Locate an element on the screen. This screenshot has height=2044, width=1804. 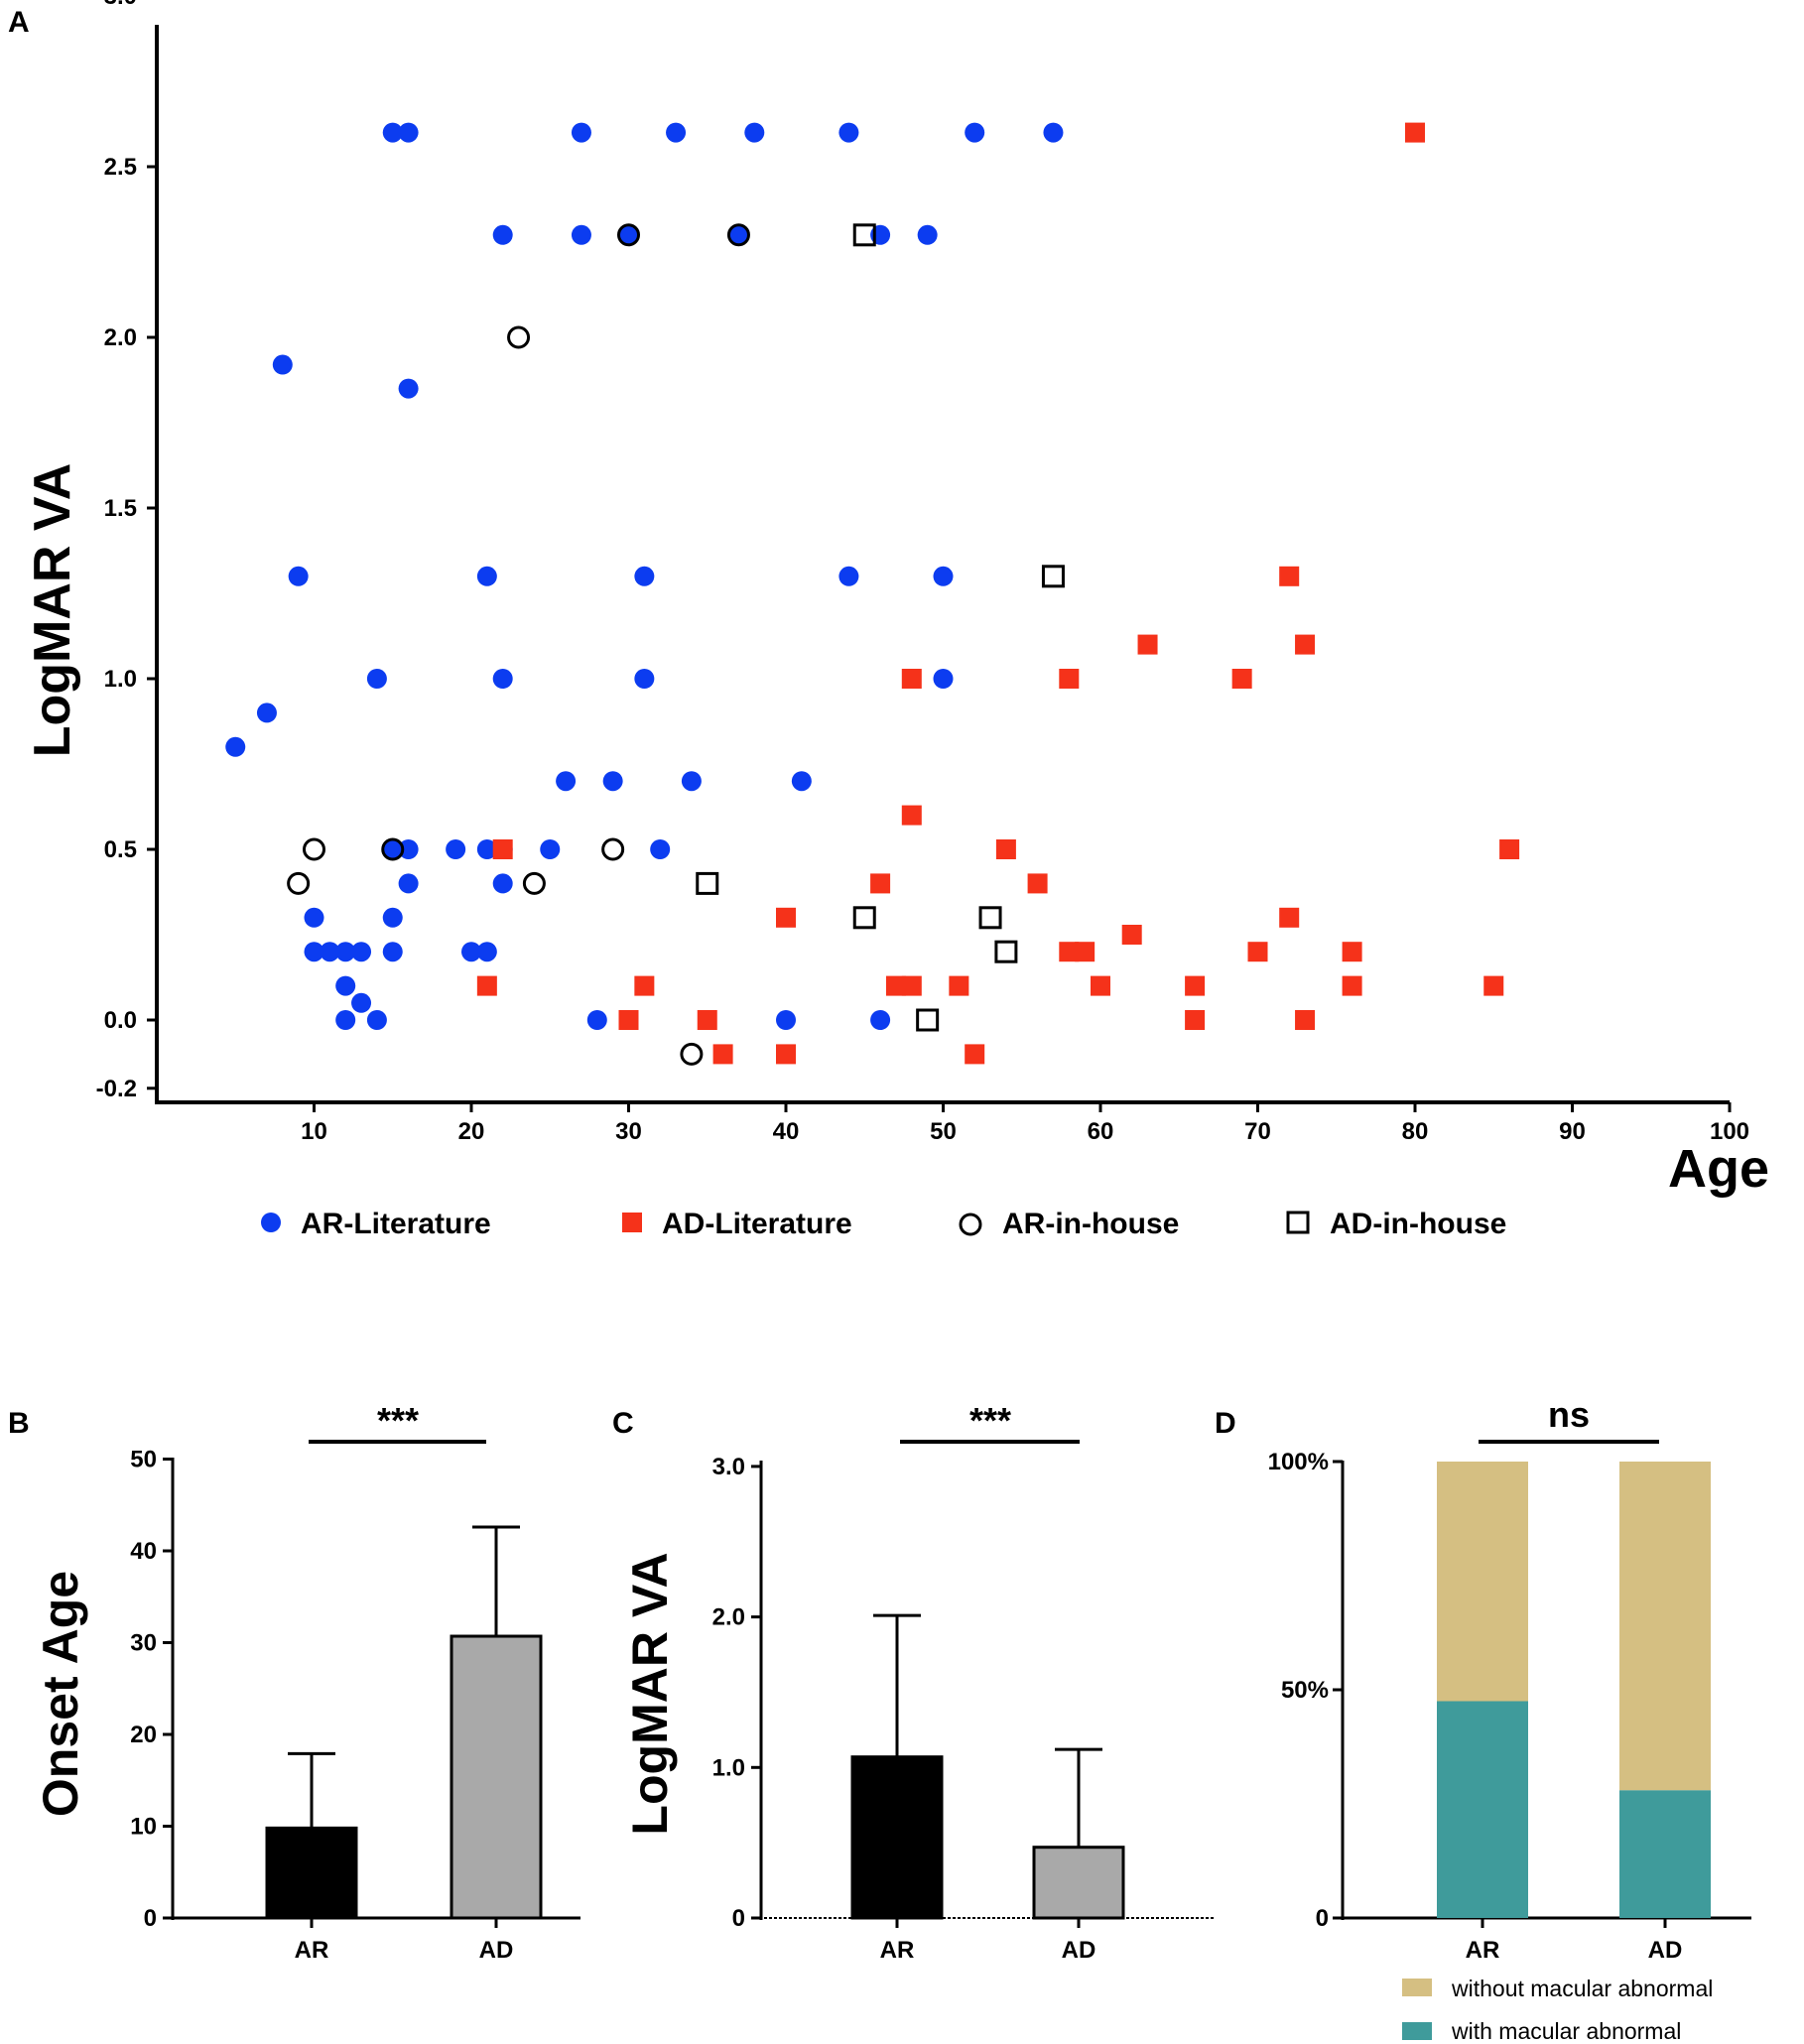
panel-a-y-label: LogMAR VA is located at coordinates (52, 610).